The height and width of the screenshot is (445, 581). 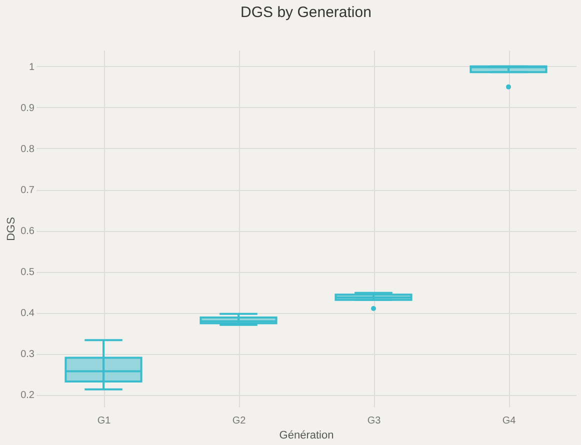 I want to click on x-tick-label: G3, so click(x=374, y=421).